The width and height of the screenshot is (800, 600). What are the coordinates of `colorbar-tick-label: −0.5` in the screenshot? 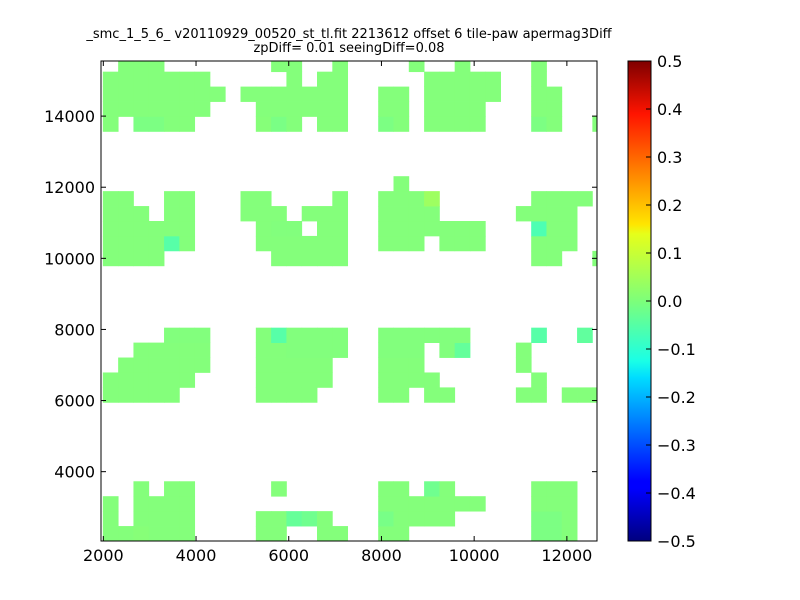 It's located at (676, 541).